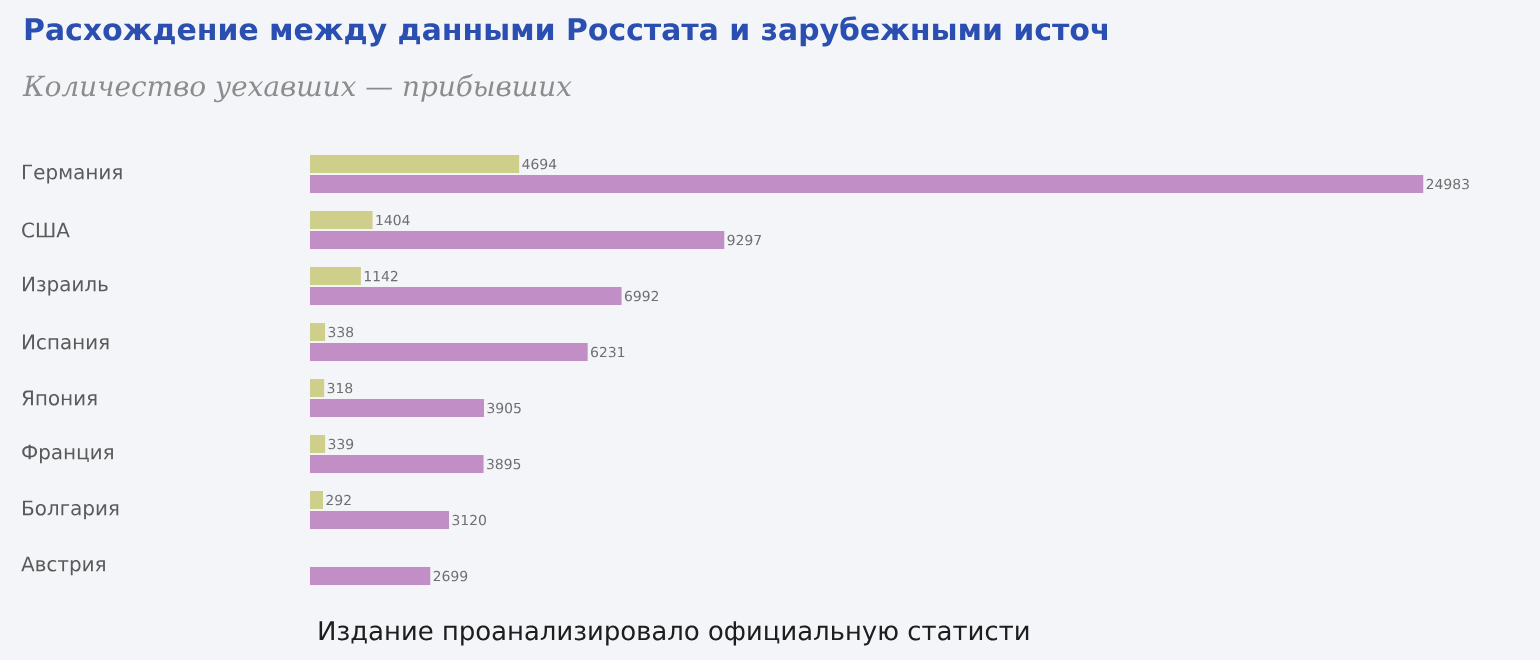  I want to click on y-tick-label: Франция, so click(67, 454).